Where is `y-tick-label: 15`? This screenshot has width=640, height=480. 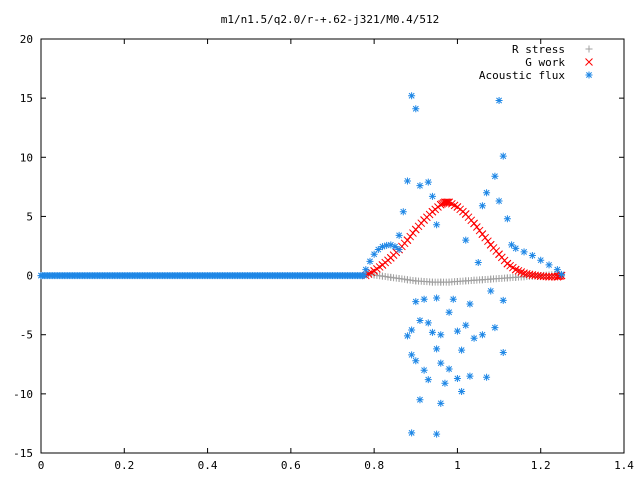
y-tick-label: 15 is located at coordinates (26, 98).